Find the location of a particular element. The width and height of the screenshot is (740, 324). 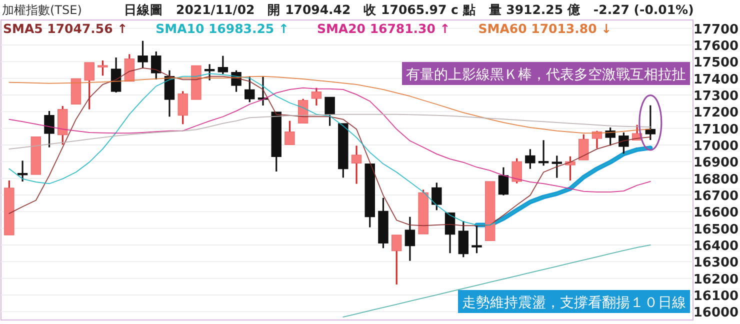

chart-title: 加權指數(TSE) is located at coordinates (42, 10).